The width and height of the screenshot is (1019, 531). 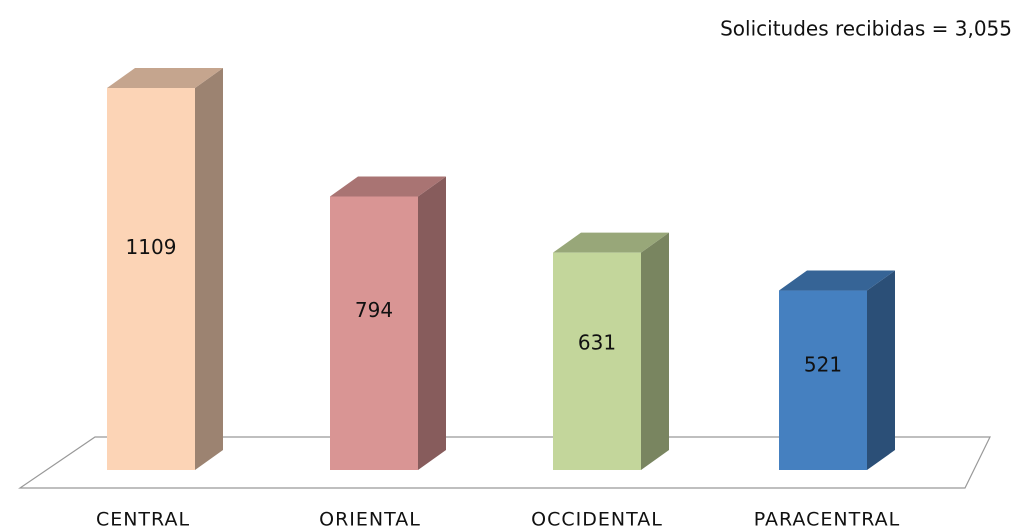 I want to click on floor, so click(x=504, y=462).